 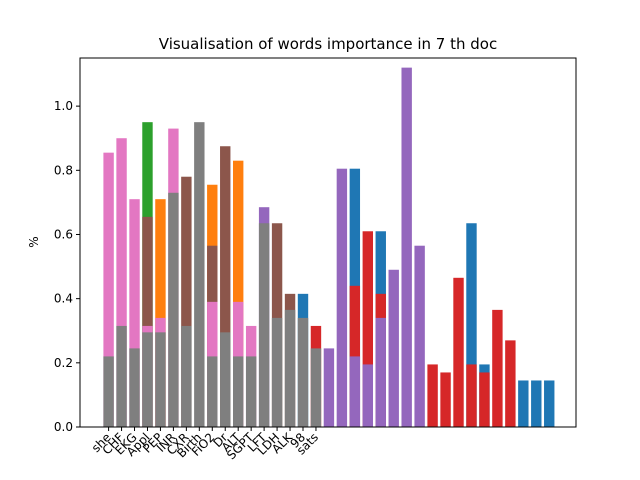 I want to click on y-axis-label: %, so click(x=34, y=241).